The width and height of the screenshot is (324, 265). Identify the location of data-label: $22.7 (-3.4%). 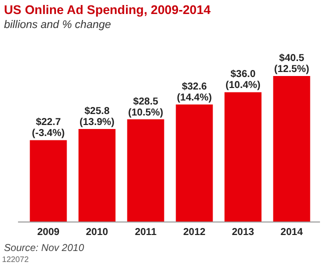
(48, 128).